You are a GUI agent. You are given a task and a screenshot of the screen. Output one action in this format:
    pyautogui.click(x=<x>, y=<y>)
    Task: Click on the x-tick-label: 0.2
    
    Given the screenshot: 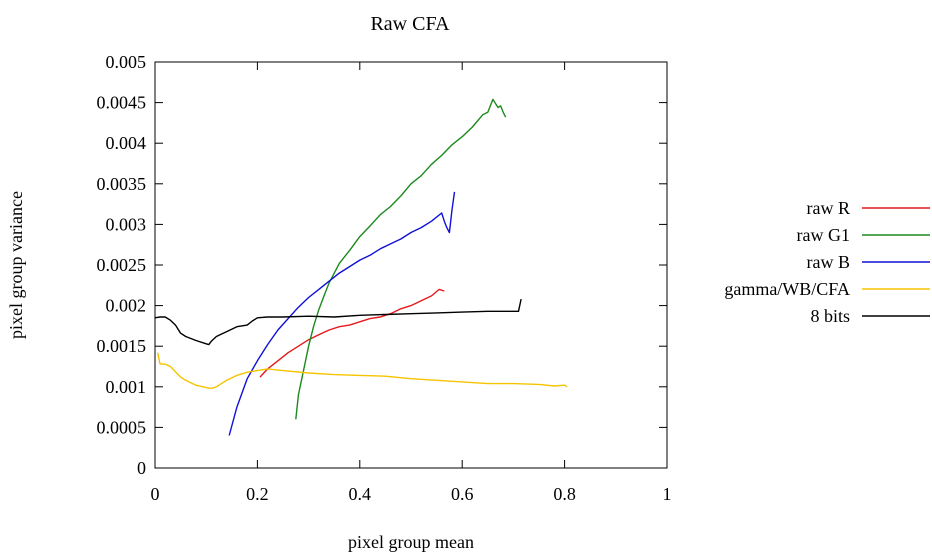 What is the action you would take?
    pyautogui.click(x=257, y=494)
    